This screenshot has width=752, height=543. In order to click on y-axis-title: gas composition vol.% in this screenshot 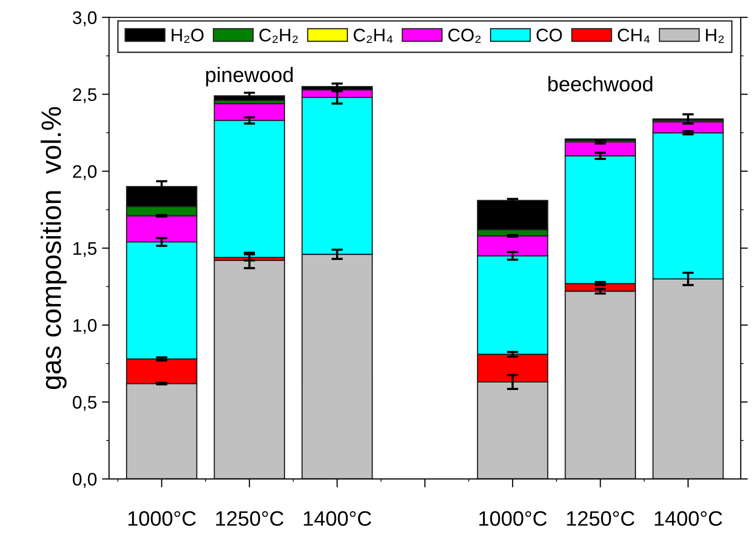, I will do `click(53, 248)`.